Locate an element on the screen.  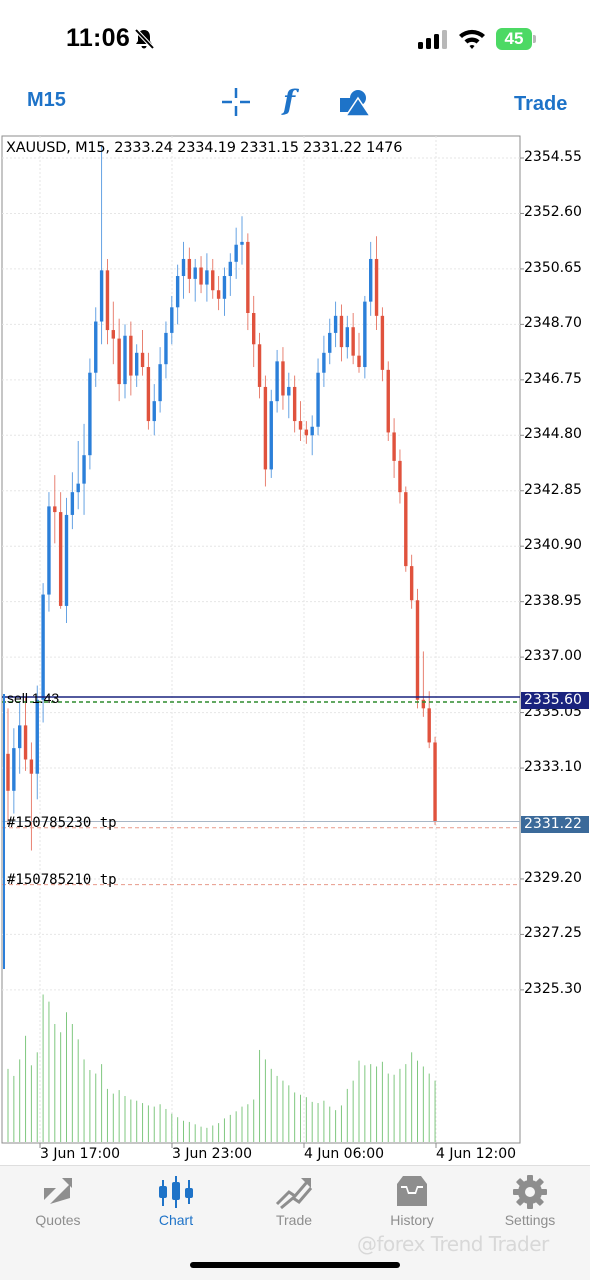
timeframe-button: M15 is located at coordinates (46, 100).